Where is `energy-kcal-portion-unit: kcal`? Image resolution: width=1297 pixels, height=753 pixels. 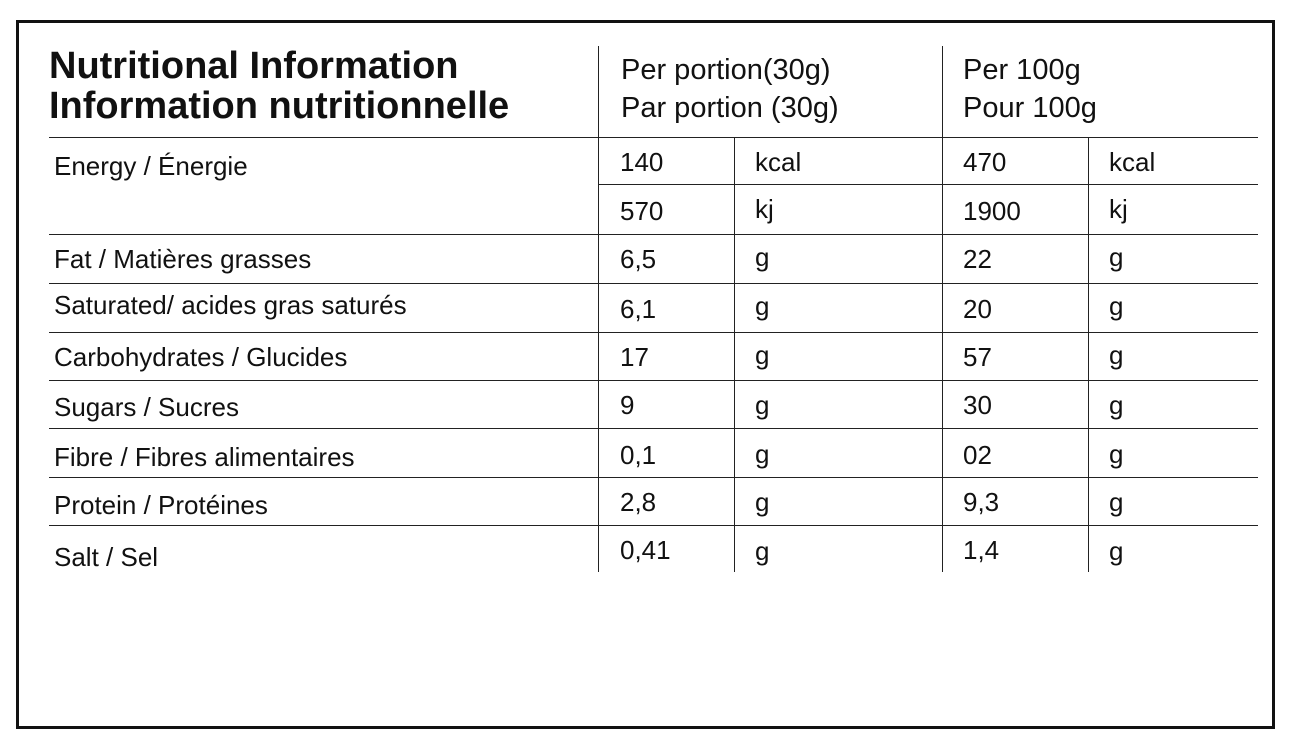 energy-kcal-portion-unit: kcal is located at coordinates (778, 162).